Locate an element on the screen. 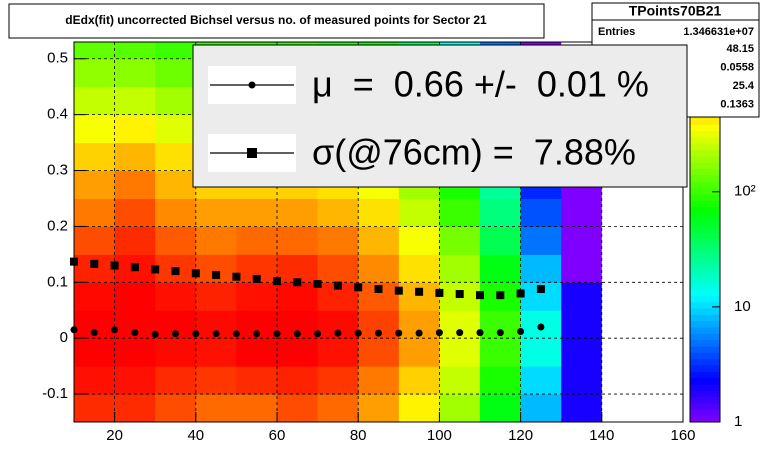  stats-label: Entries is located at coordinates (616, 32).